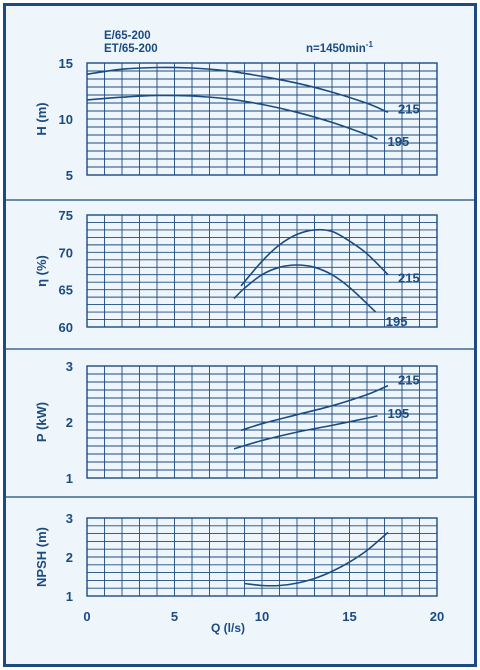  I want to click on y-tick-label: 10, so click(66, 119).